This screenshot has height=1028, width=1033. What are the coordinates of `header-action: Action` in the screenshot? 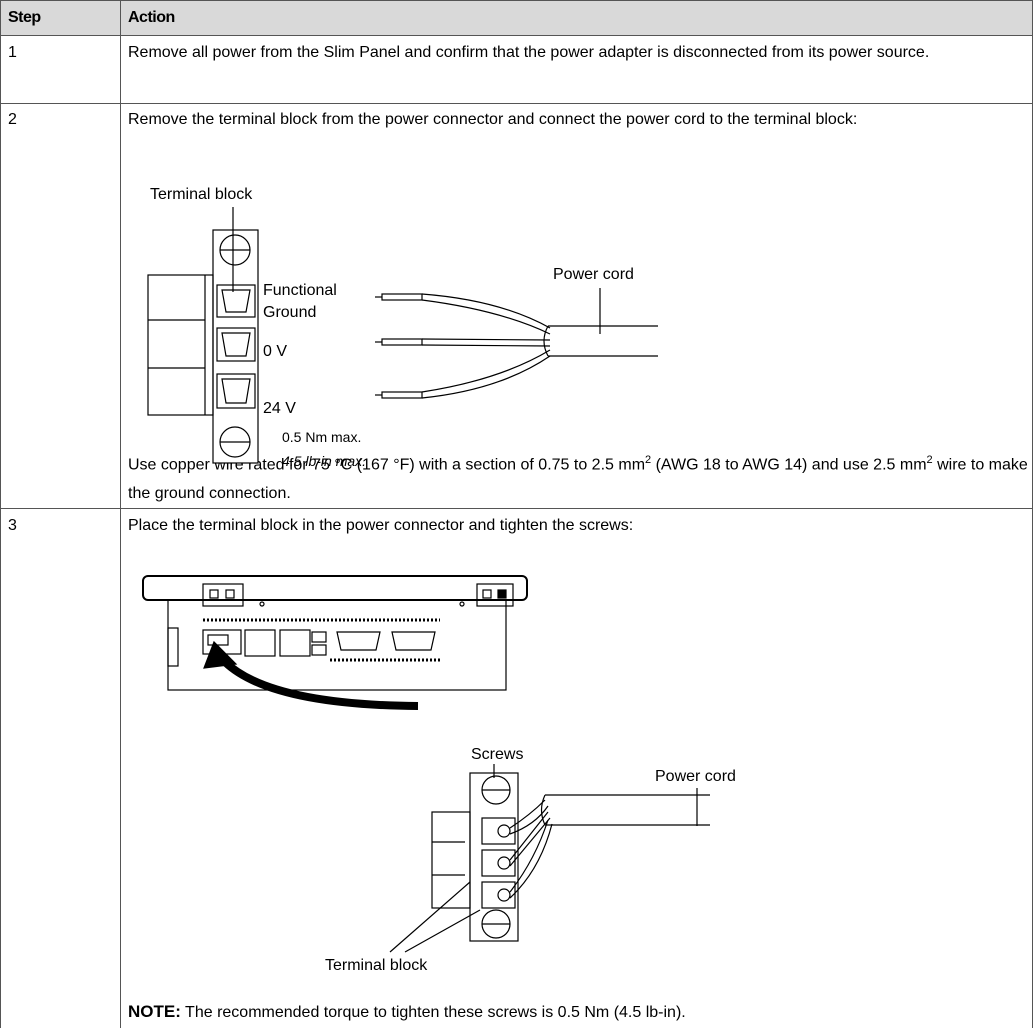 It's located at (151, 17).